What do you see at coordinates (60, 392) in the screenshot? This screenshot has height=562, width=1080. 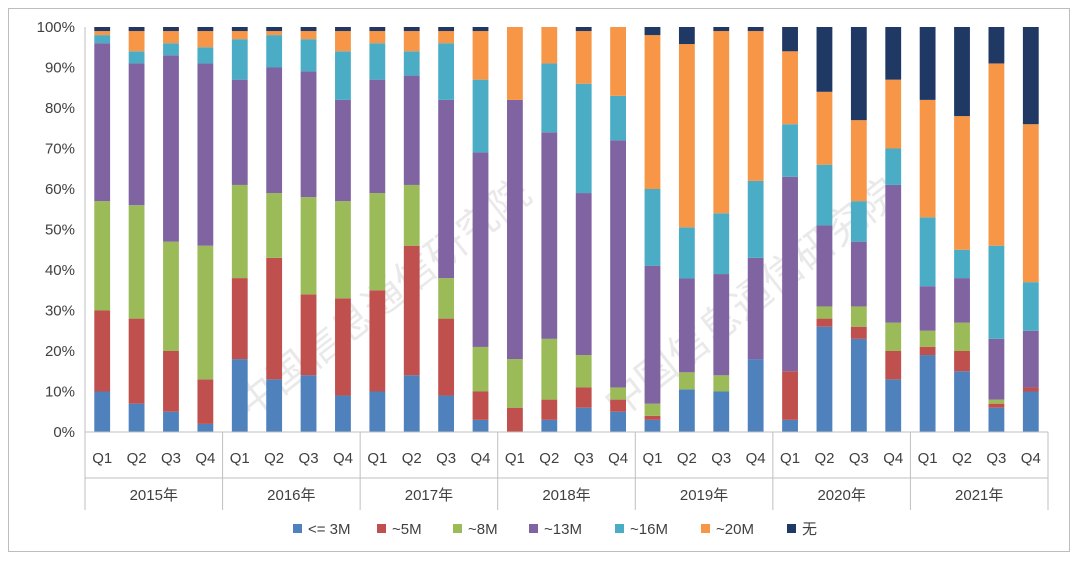 I see `y-tick-label: 10%` at bounding box center [60, 392].